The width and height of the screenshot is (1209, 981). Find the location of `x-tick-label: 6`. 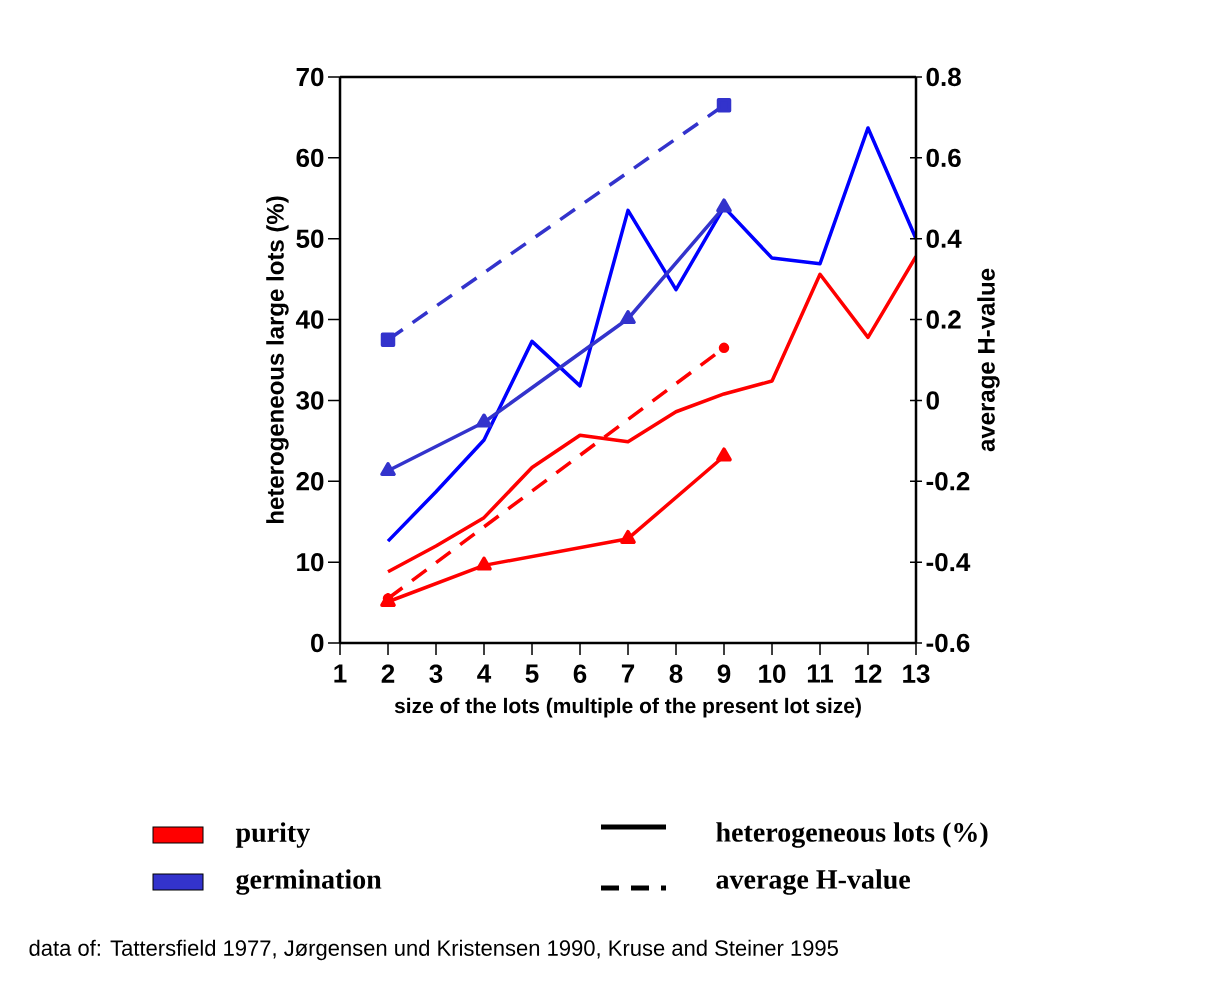

x-tick-label: 6 is located at coordinates (580, 673).